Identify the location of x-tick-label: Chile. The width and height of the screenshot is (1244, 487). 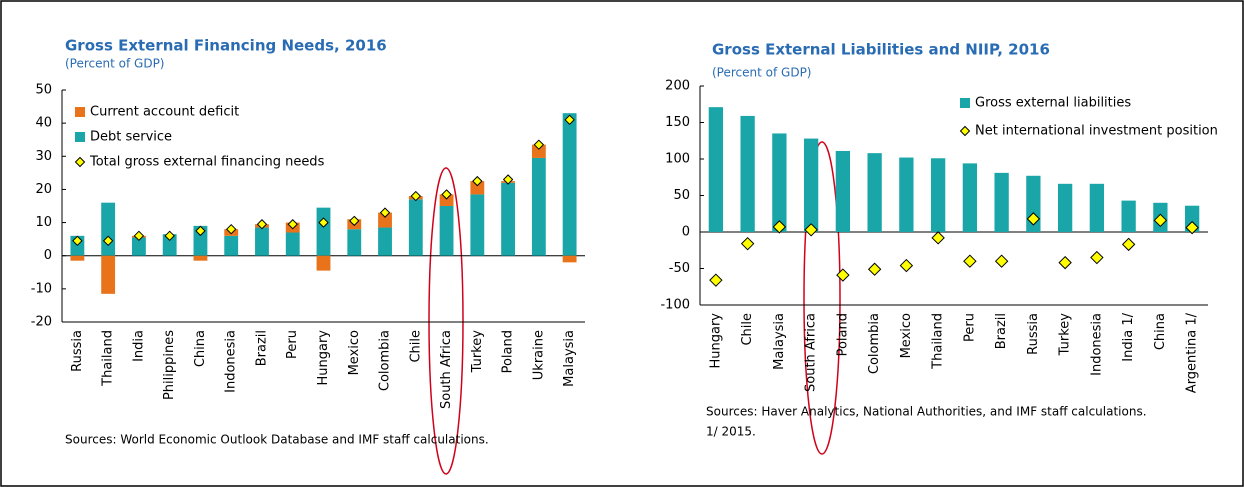
(747, 329).